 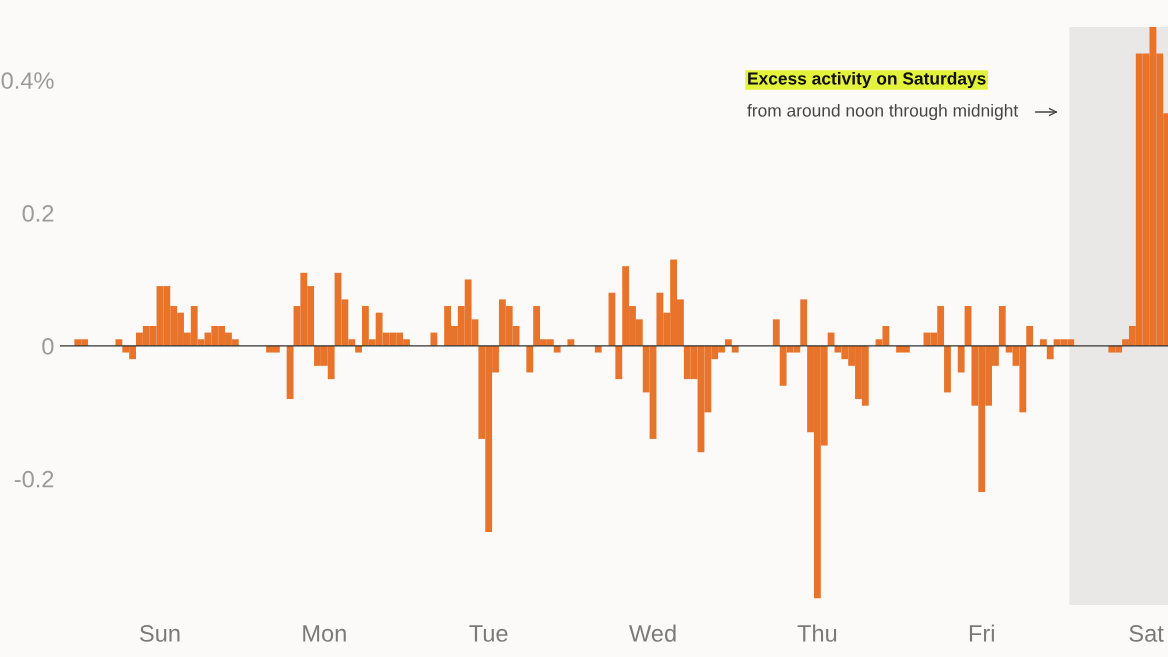 I want to click on y-tick-label: 0.2, so click(x=38, y=213).